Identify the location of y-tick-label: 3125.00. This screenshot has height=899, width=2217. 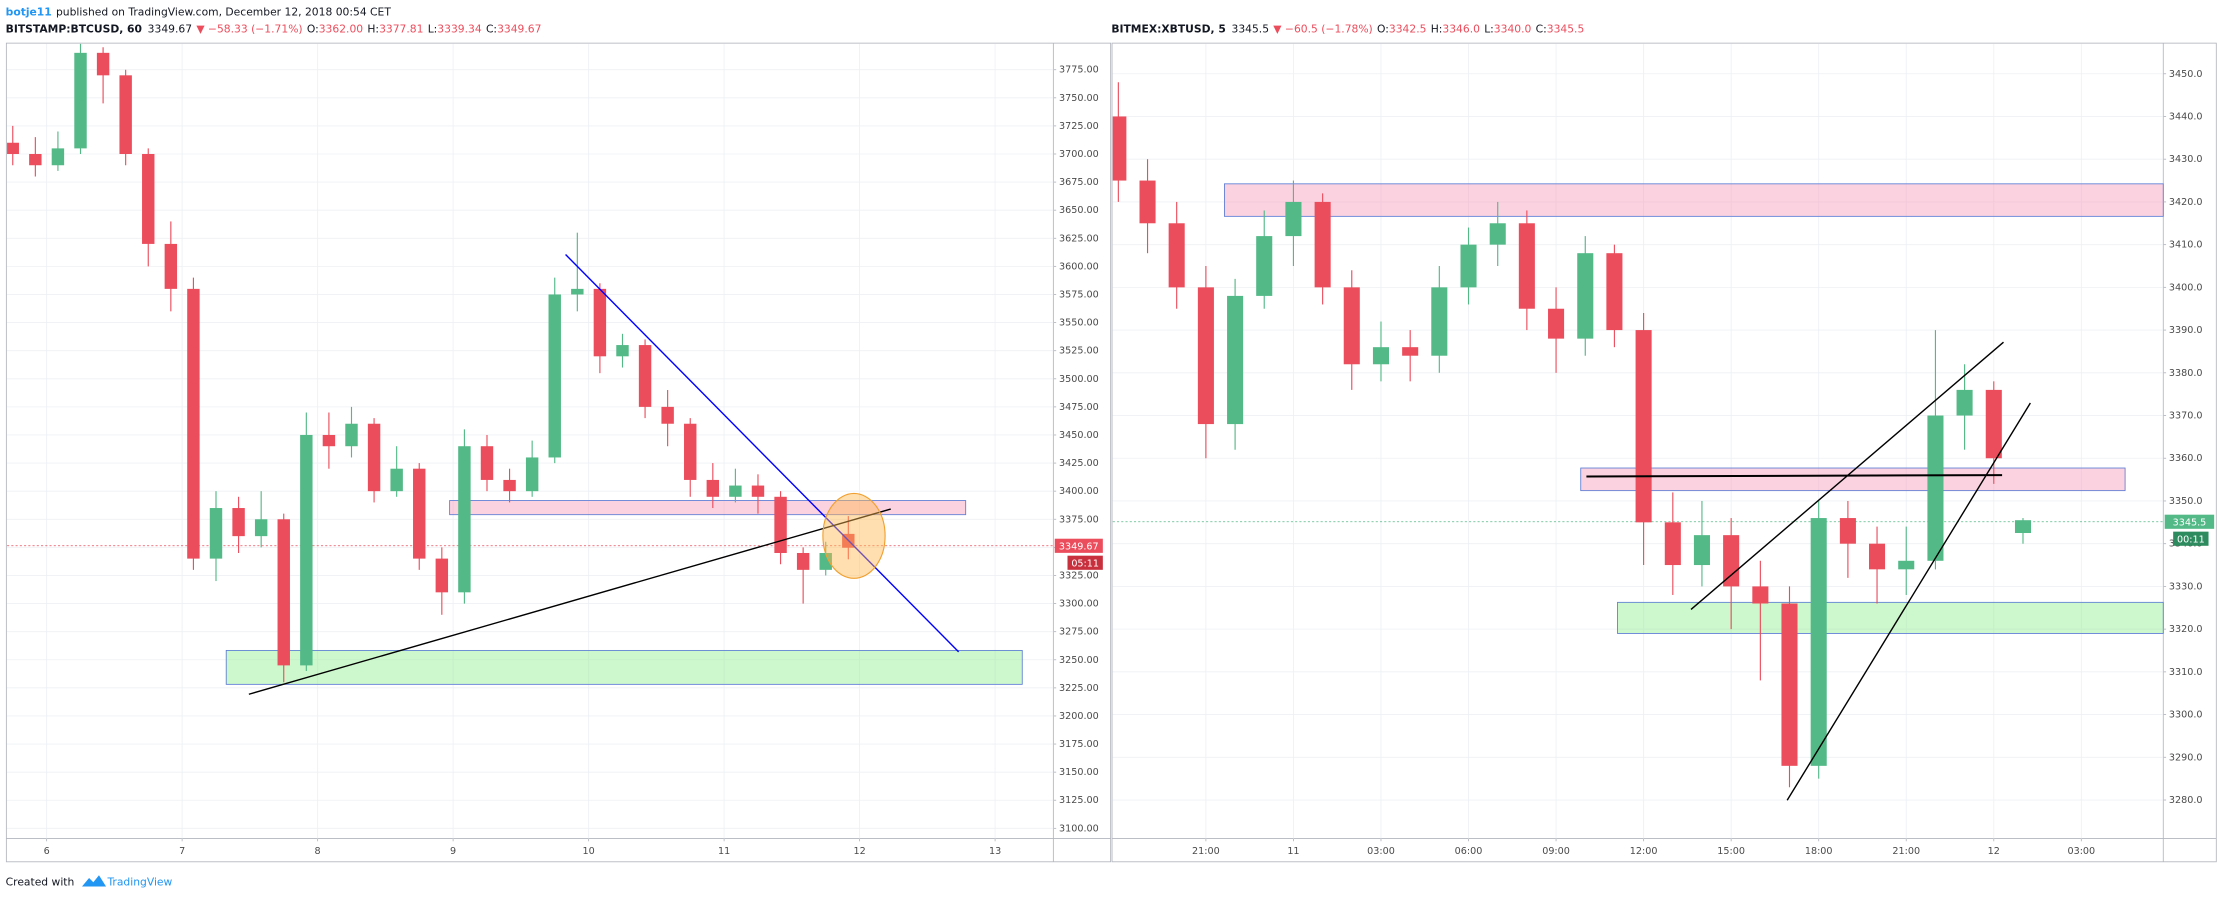
(1079, 800).